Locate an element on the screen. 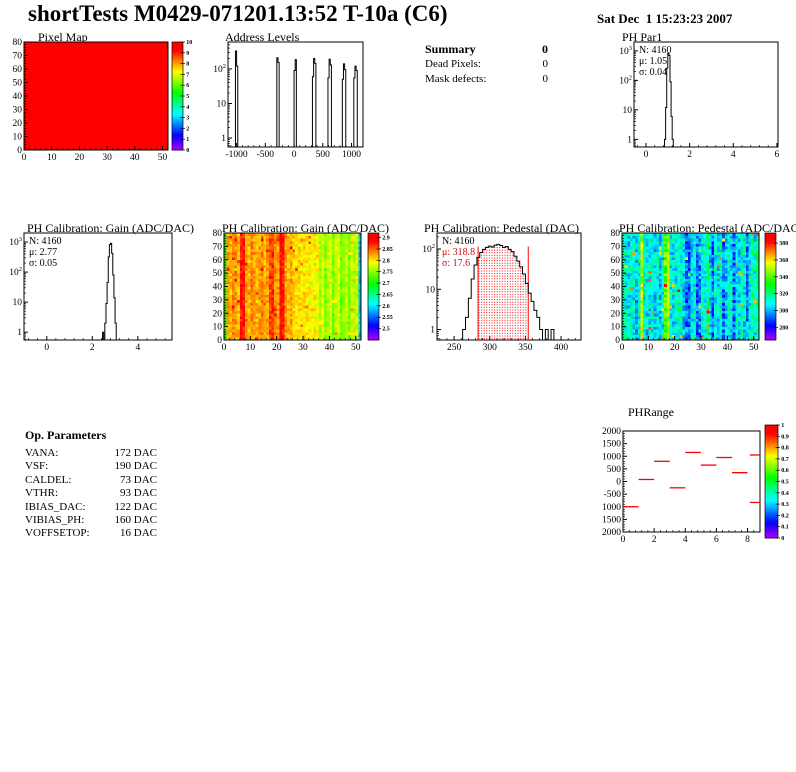 The height and width of the screenshot is (772, 796). svg-text: 2.8 is located at coordinates (386, 261).